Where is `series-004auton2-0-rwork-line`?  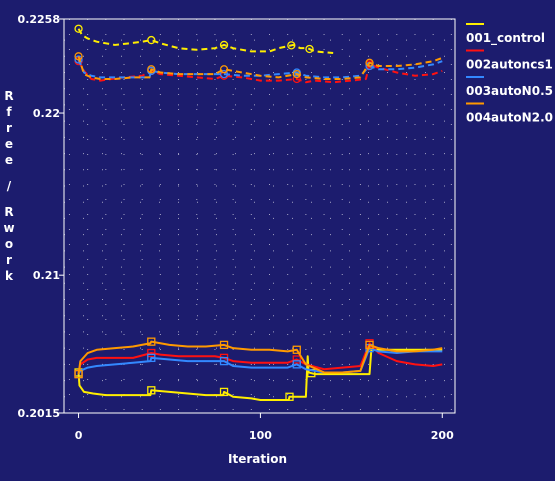
series-004auton2-0-rwork-line is located at coordinates (260, 357).